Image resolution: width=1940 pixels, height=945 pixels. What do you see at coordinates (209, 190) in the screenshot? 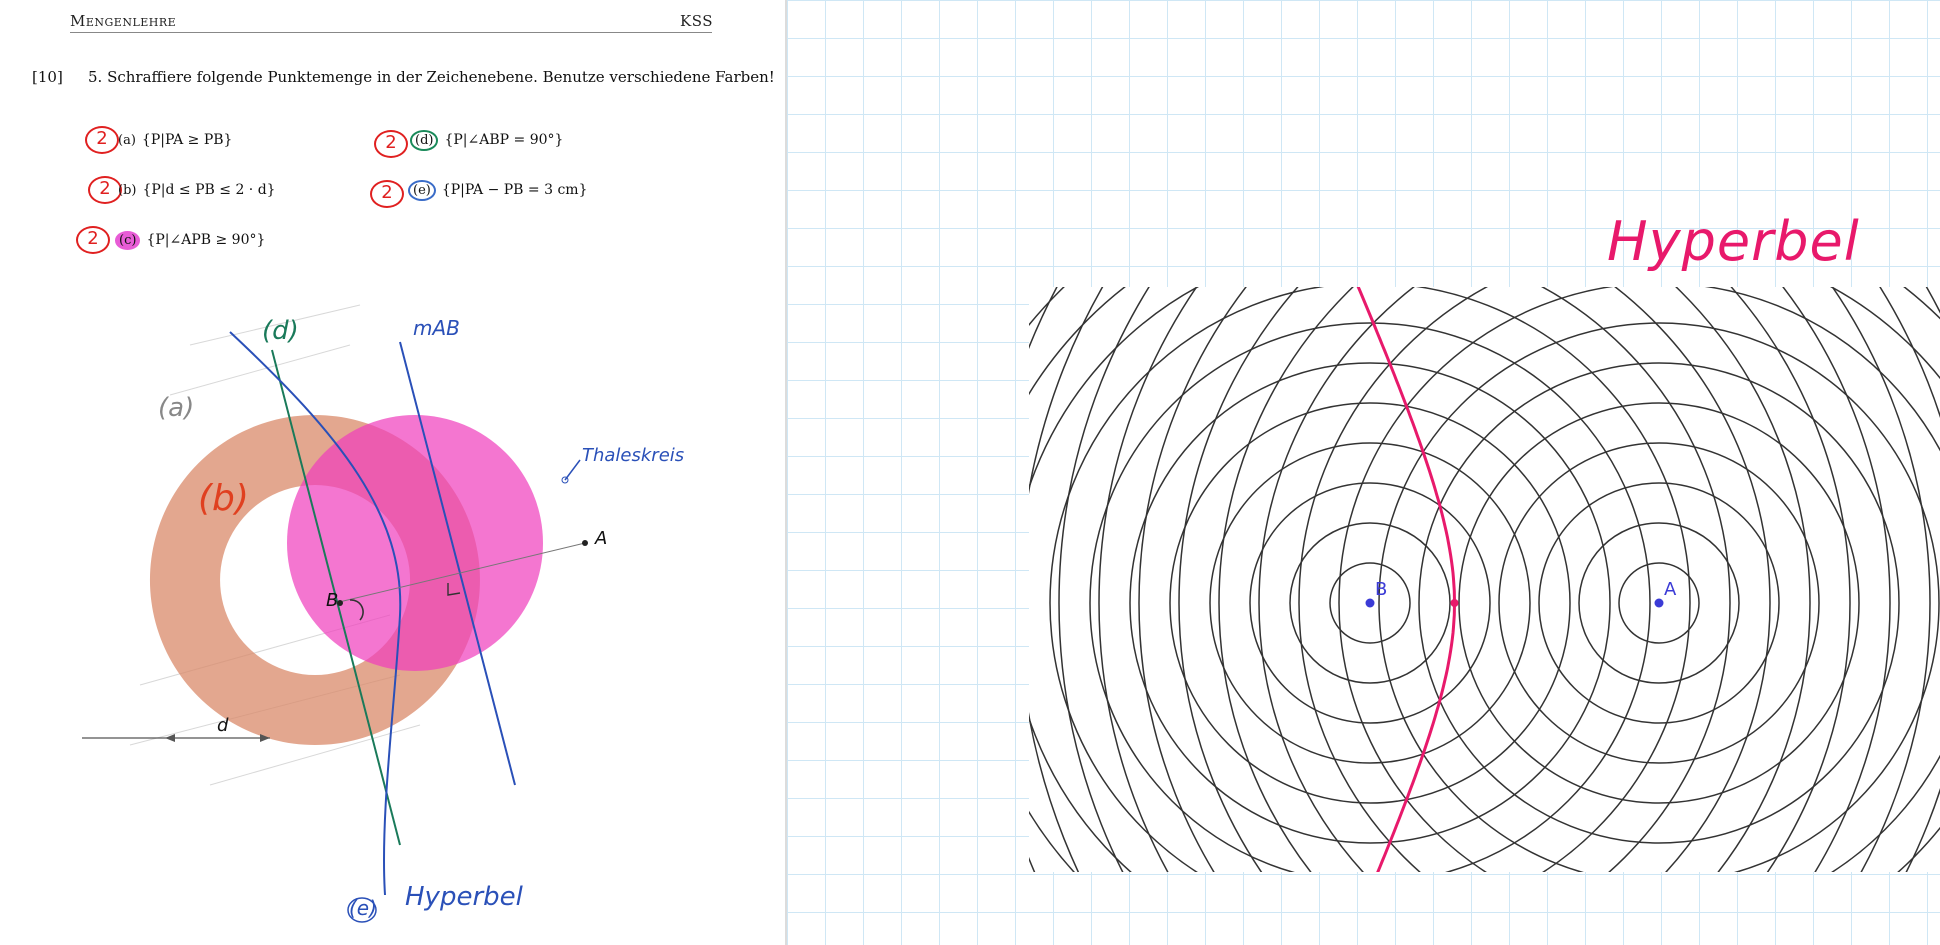
I see `item-b-formula: {P|d ≤ PB ≤ 2 · d}` at bounding box center [209, 190].